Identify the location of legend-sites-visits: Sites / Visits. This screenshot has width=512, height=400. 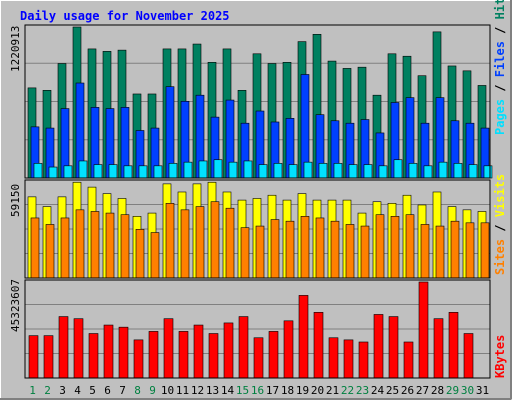
(500, 224).